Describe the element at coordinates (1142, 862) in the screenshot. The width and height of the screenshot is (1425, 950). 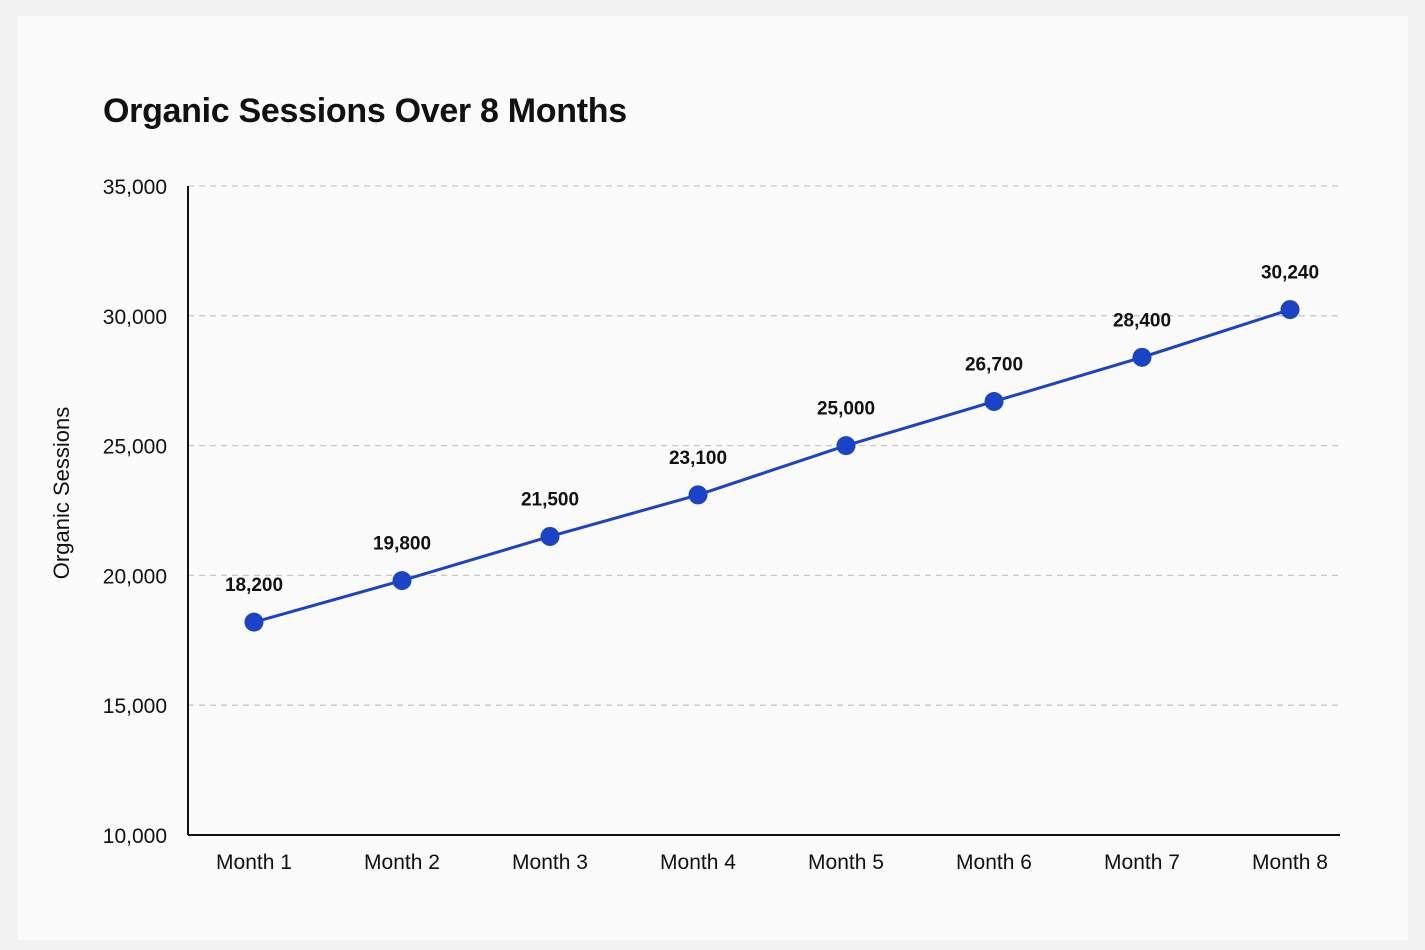
I see `x-tick-label: Month 7` at that location.